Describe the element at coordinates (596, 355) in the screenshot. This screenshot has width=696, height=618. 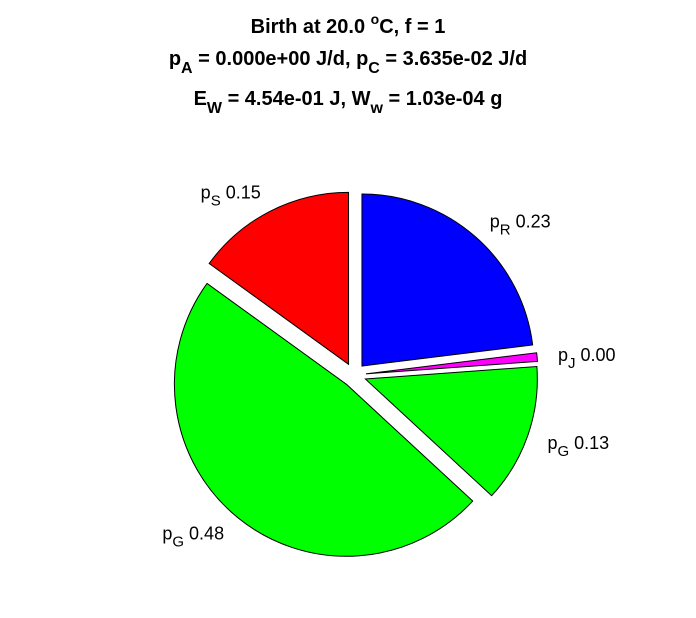
I see `slice-label-value: 0.00` at that location.